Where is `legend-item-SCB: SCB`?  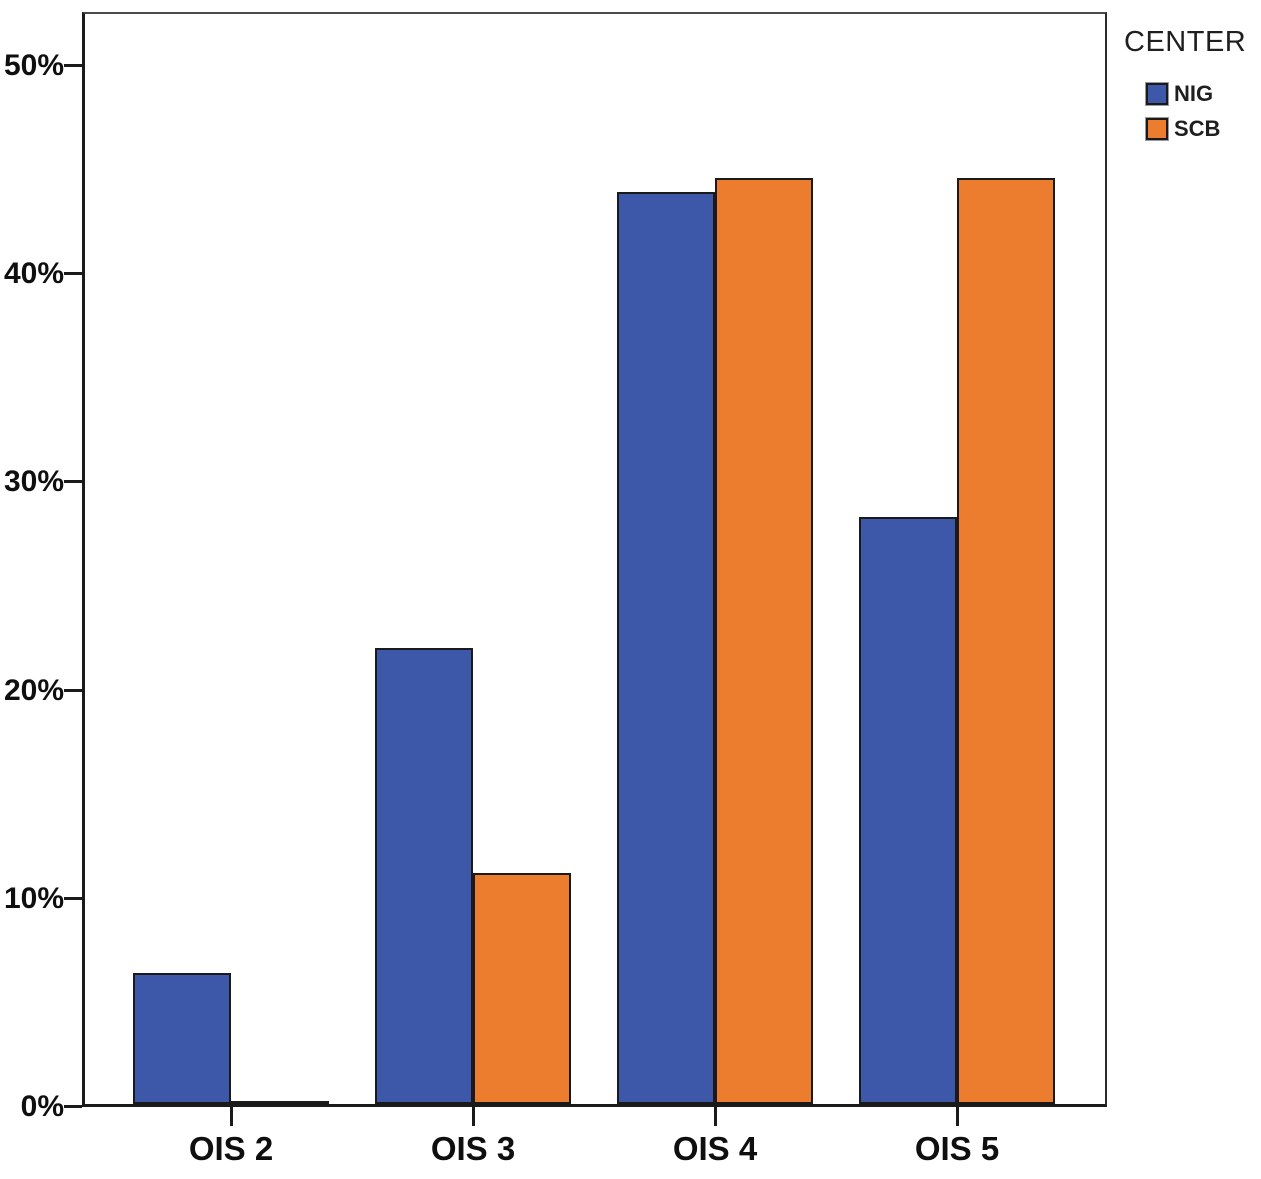 legend-item-SCB: SCB is located at coordinates (1203, 129).